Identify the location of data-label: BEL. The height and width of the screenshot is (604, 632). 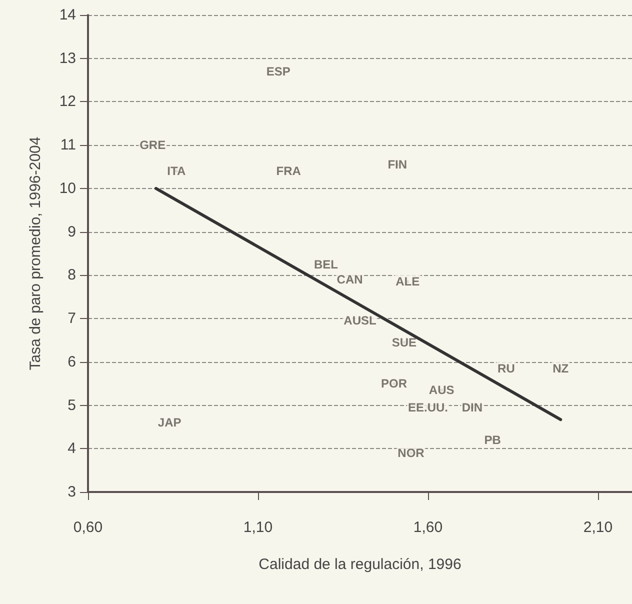
(326, 264).